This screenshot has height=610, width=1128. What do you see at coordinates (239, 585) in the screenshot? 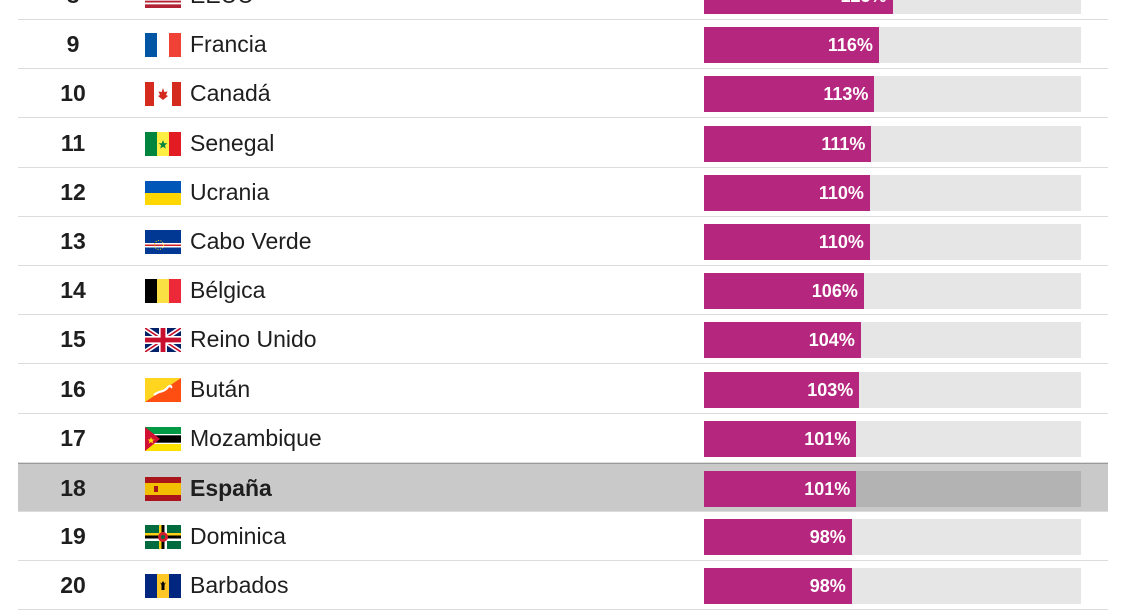
I see `country-name: Barbados` at bounding box center [239, 585].